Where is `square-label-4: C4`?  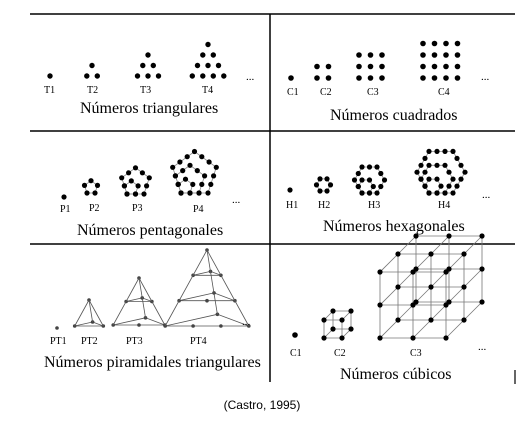
square-label-4: C4 is located at coordinates (444, 92).